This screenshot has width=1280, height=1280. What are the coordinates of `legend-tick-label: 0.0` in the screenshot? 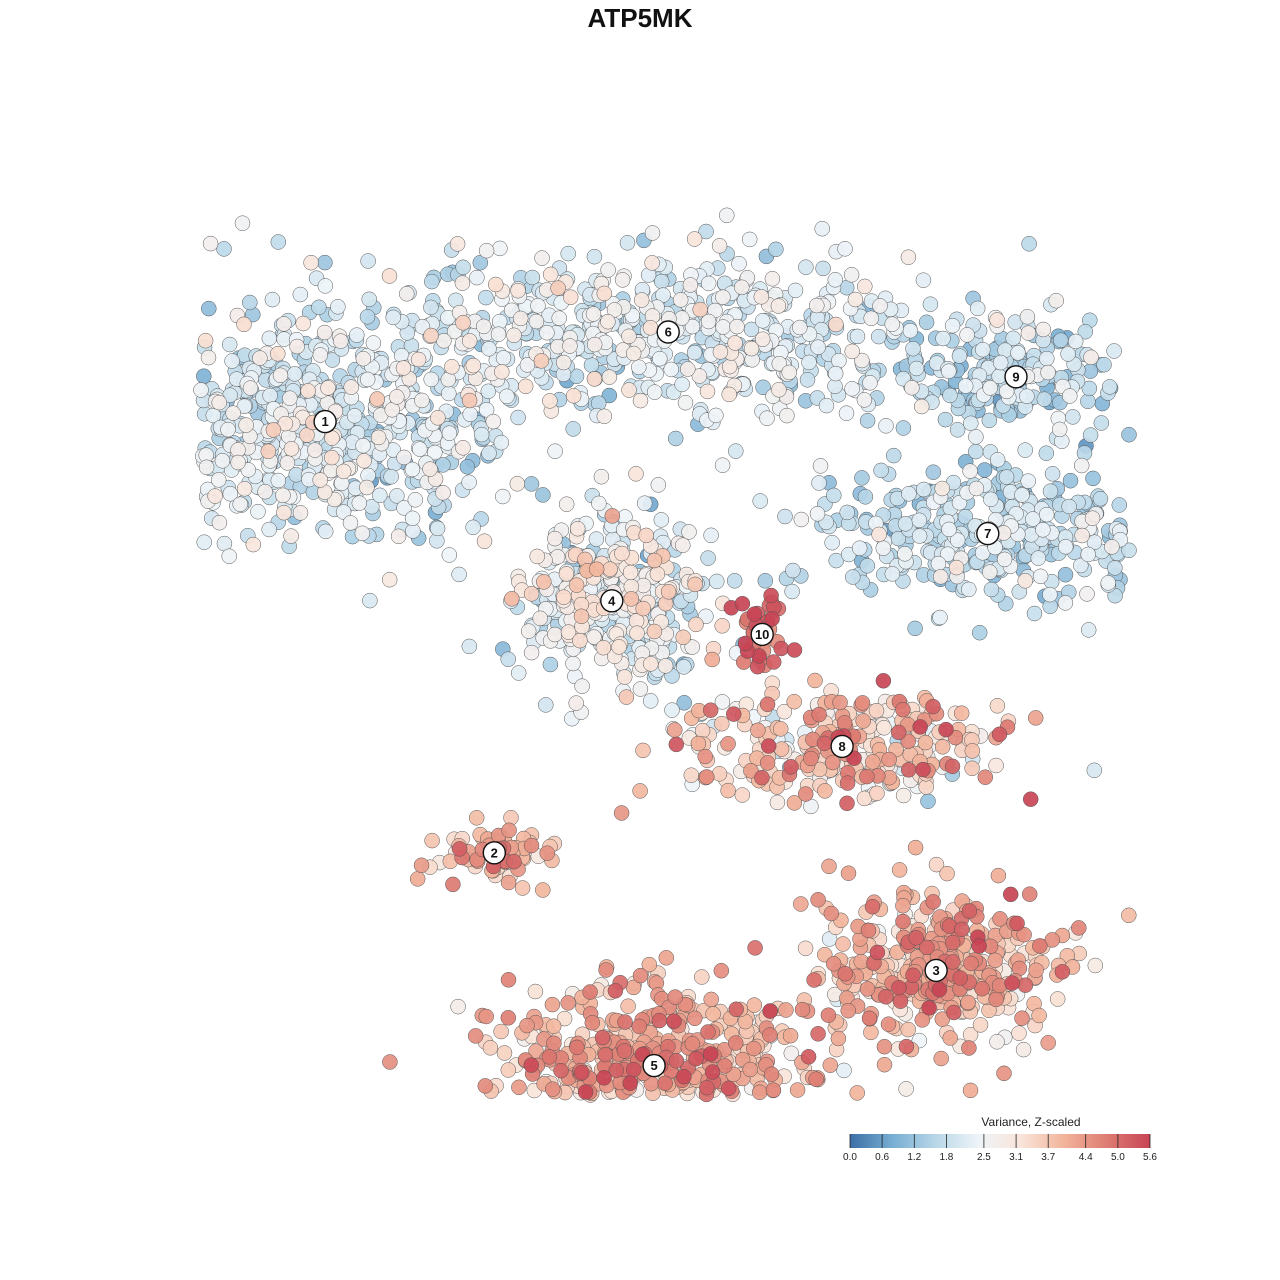 It's located at (850, 1157).